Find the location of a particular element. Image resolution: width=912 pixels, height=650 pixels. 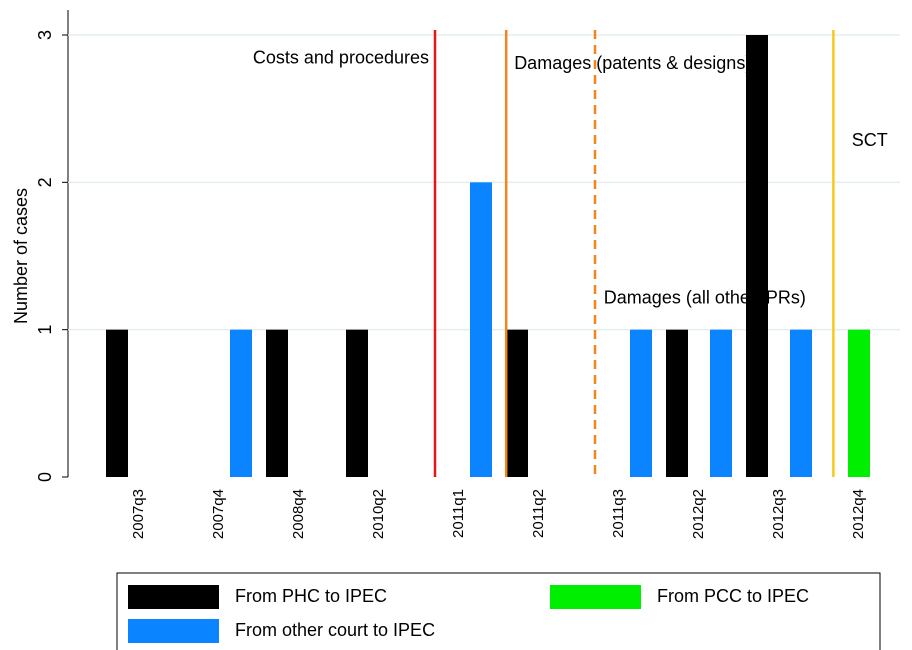

x-tick-label: 2012q4 is located at coordinates (858, 514).